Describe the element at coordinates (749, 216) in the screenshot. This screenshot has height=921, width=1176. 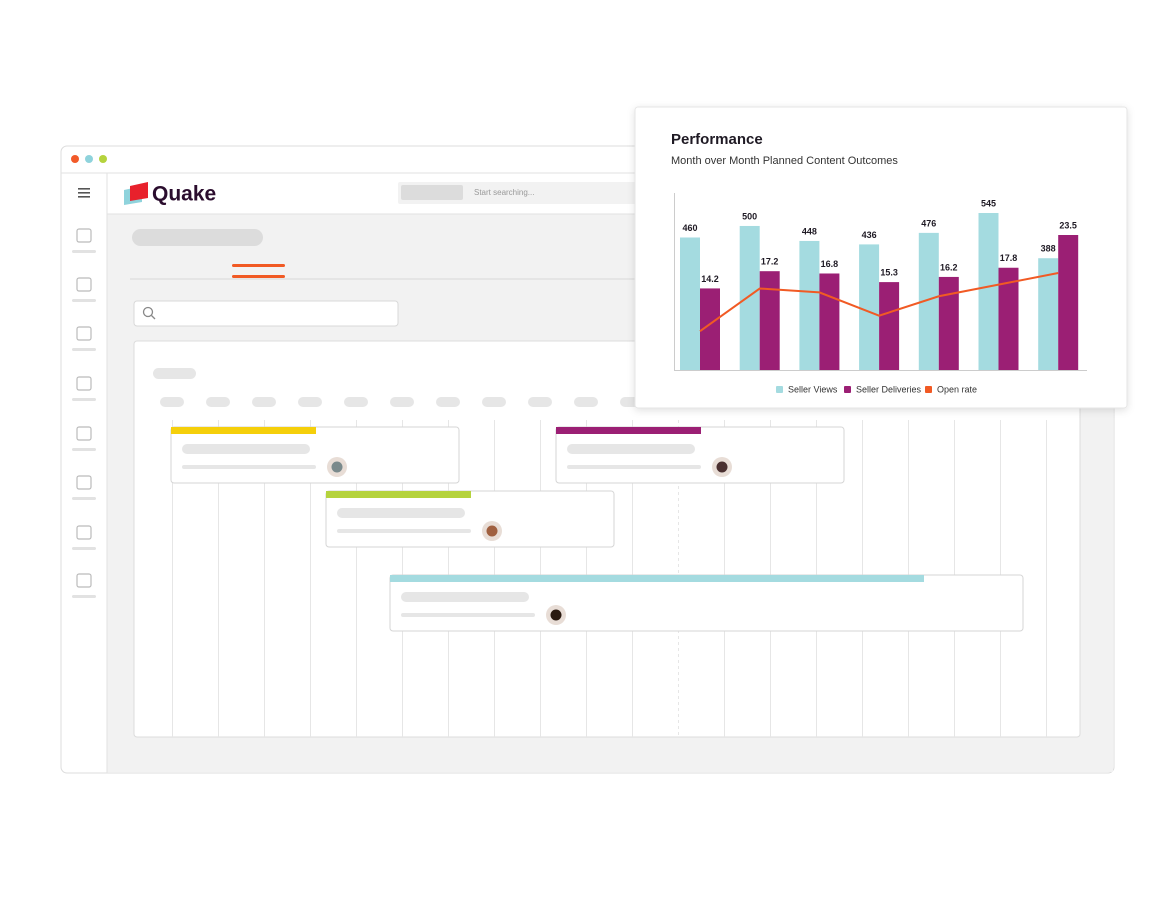
I see `data-label: 500` at that location.